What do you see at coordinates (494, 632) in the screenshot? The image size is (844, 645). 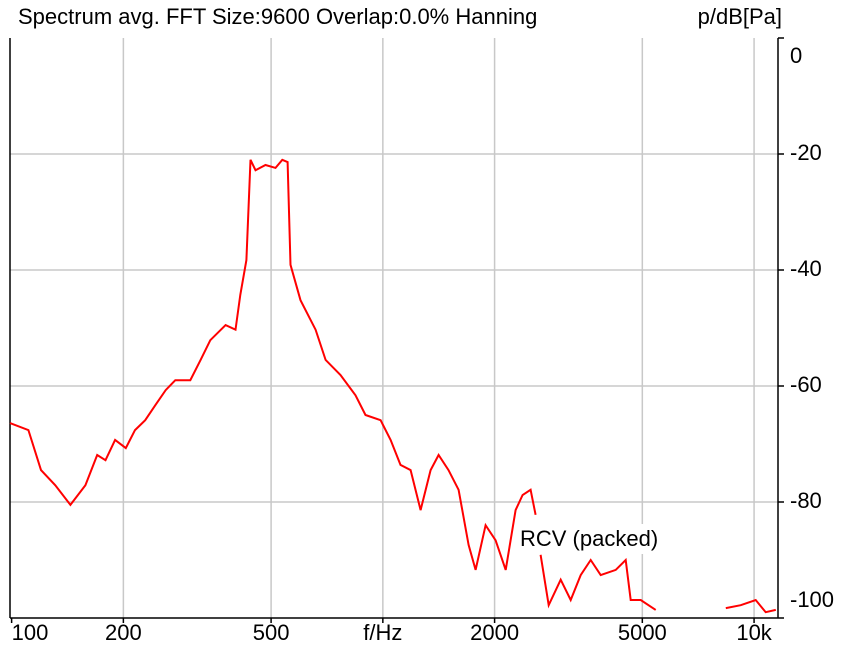 I see `x-tick-label: 2000` at bounding box center [494, 632].